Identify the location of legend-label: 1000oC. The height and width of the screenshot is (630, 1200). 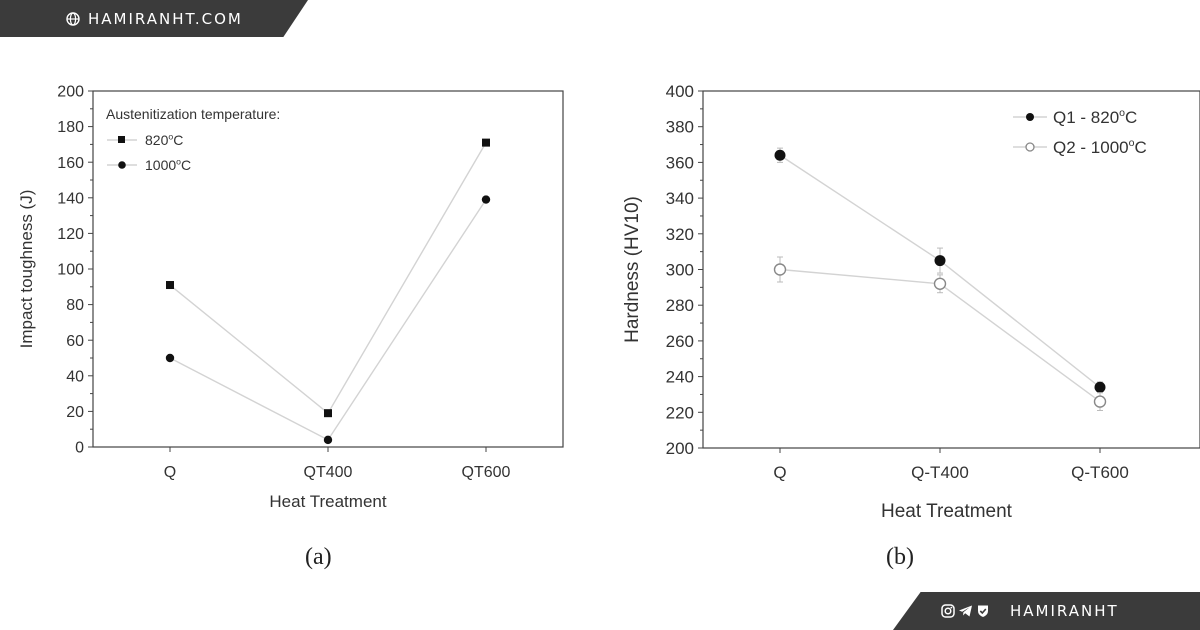
(168, 164).